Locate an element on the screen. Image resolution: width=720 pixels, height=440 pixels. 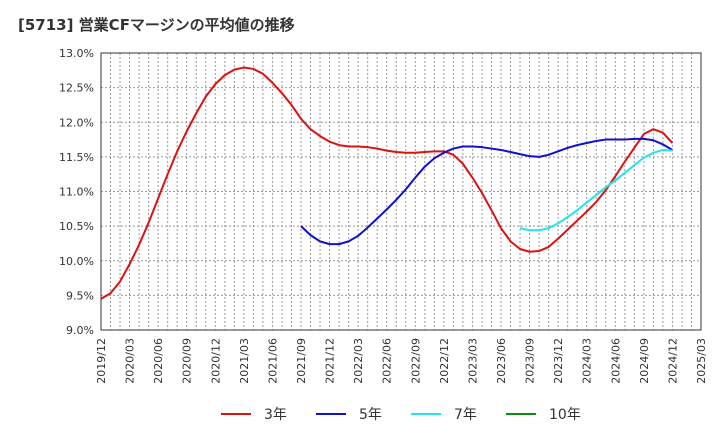
chart-title: [5713] 営業CFマージンの平均値の推移 is located at coordinates (156, 25).